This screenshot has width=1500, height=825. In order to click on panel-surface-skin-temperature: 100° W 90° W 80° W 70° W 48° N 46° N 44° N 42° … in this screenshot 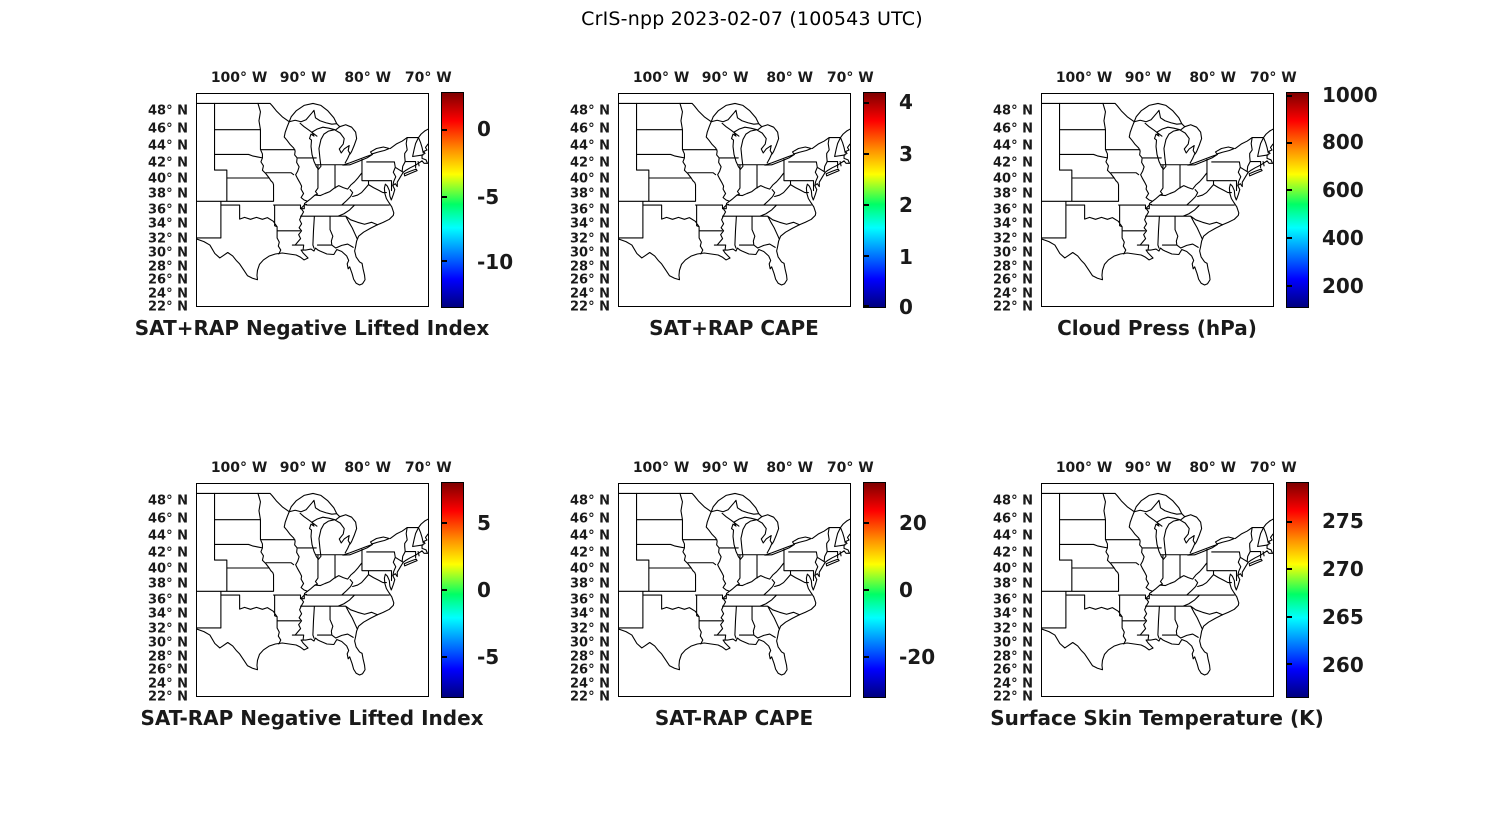, I will do `click(1176, 595)`.